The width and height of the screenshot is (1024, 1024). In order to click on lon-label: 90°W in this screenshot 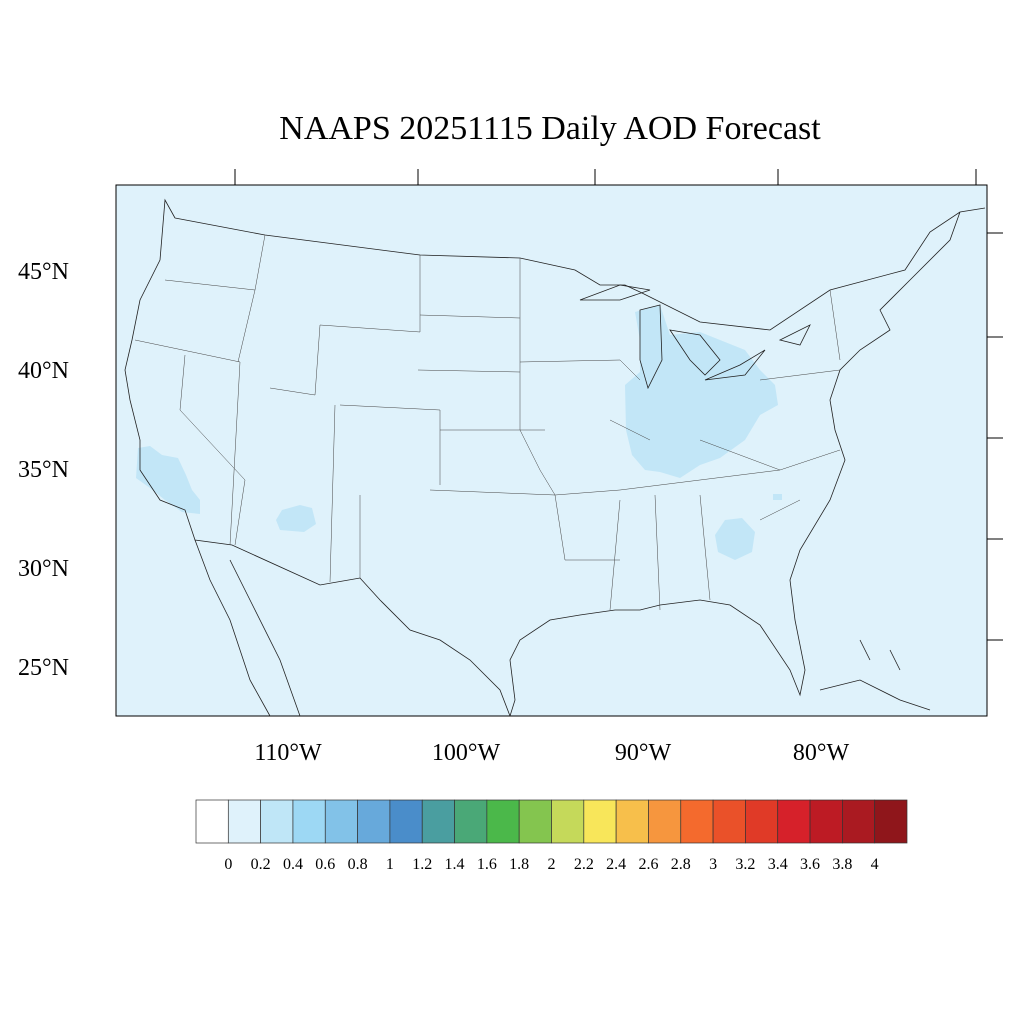, I will do `click(643, 753)`.